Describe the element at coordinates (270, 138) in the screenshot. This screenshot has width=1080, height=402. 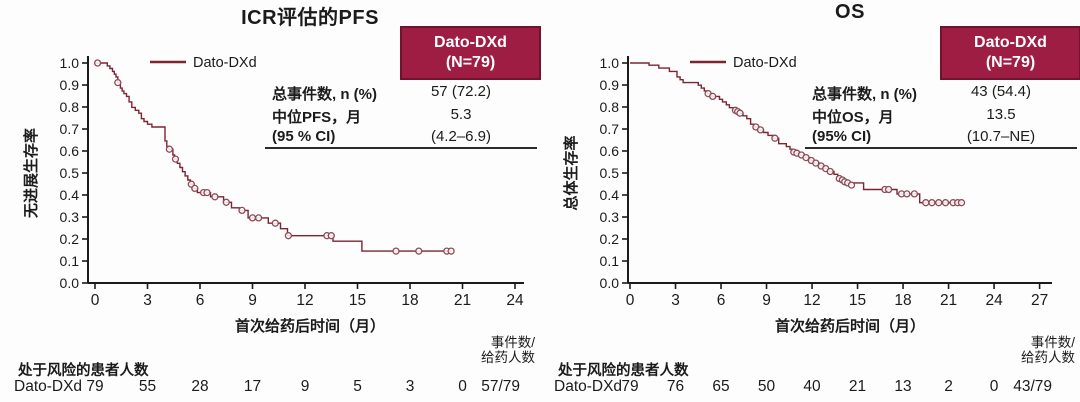
I see `pfs-stat-ci: (95 % CI) (4.2–6.9)` at that location.